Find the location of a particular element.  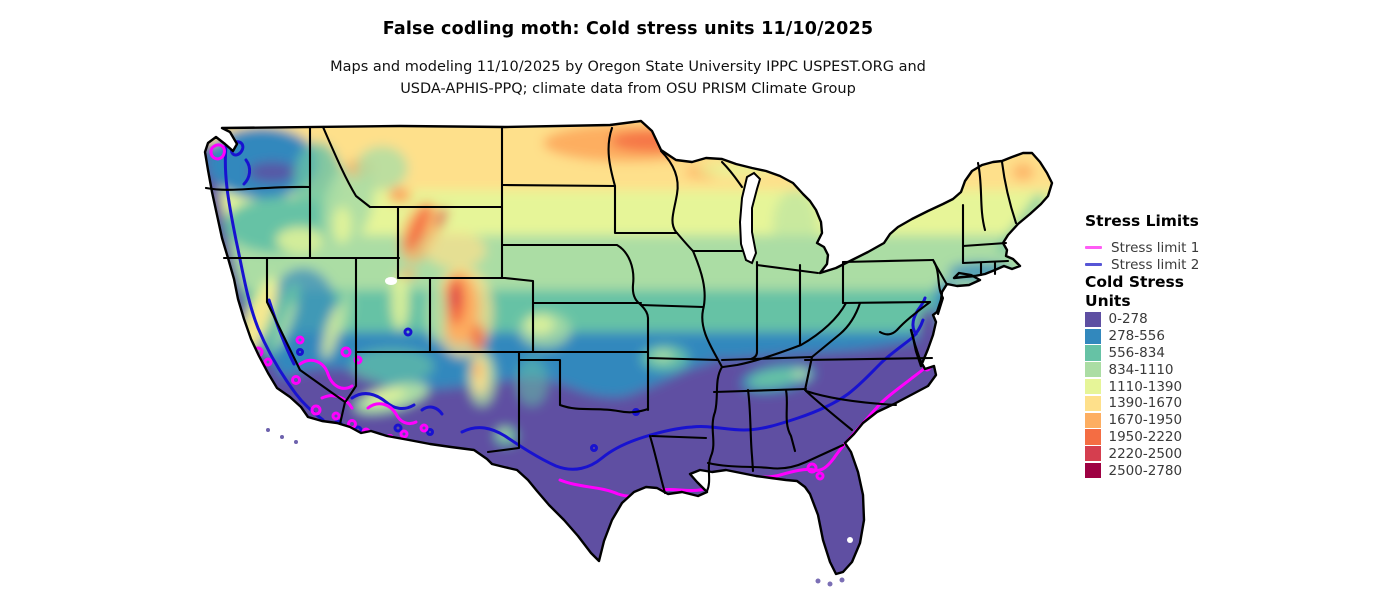

channel-islands-dots is located at coordinates (282, 436).